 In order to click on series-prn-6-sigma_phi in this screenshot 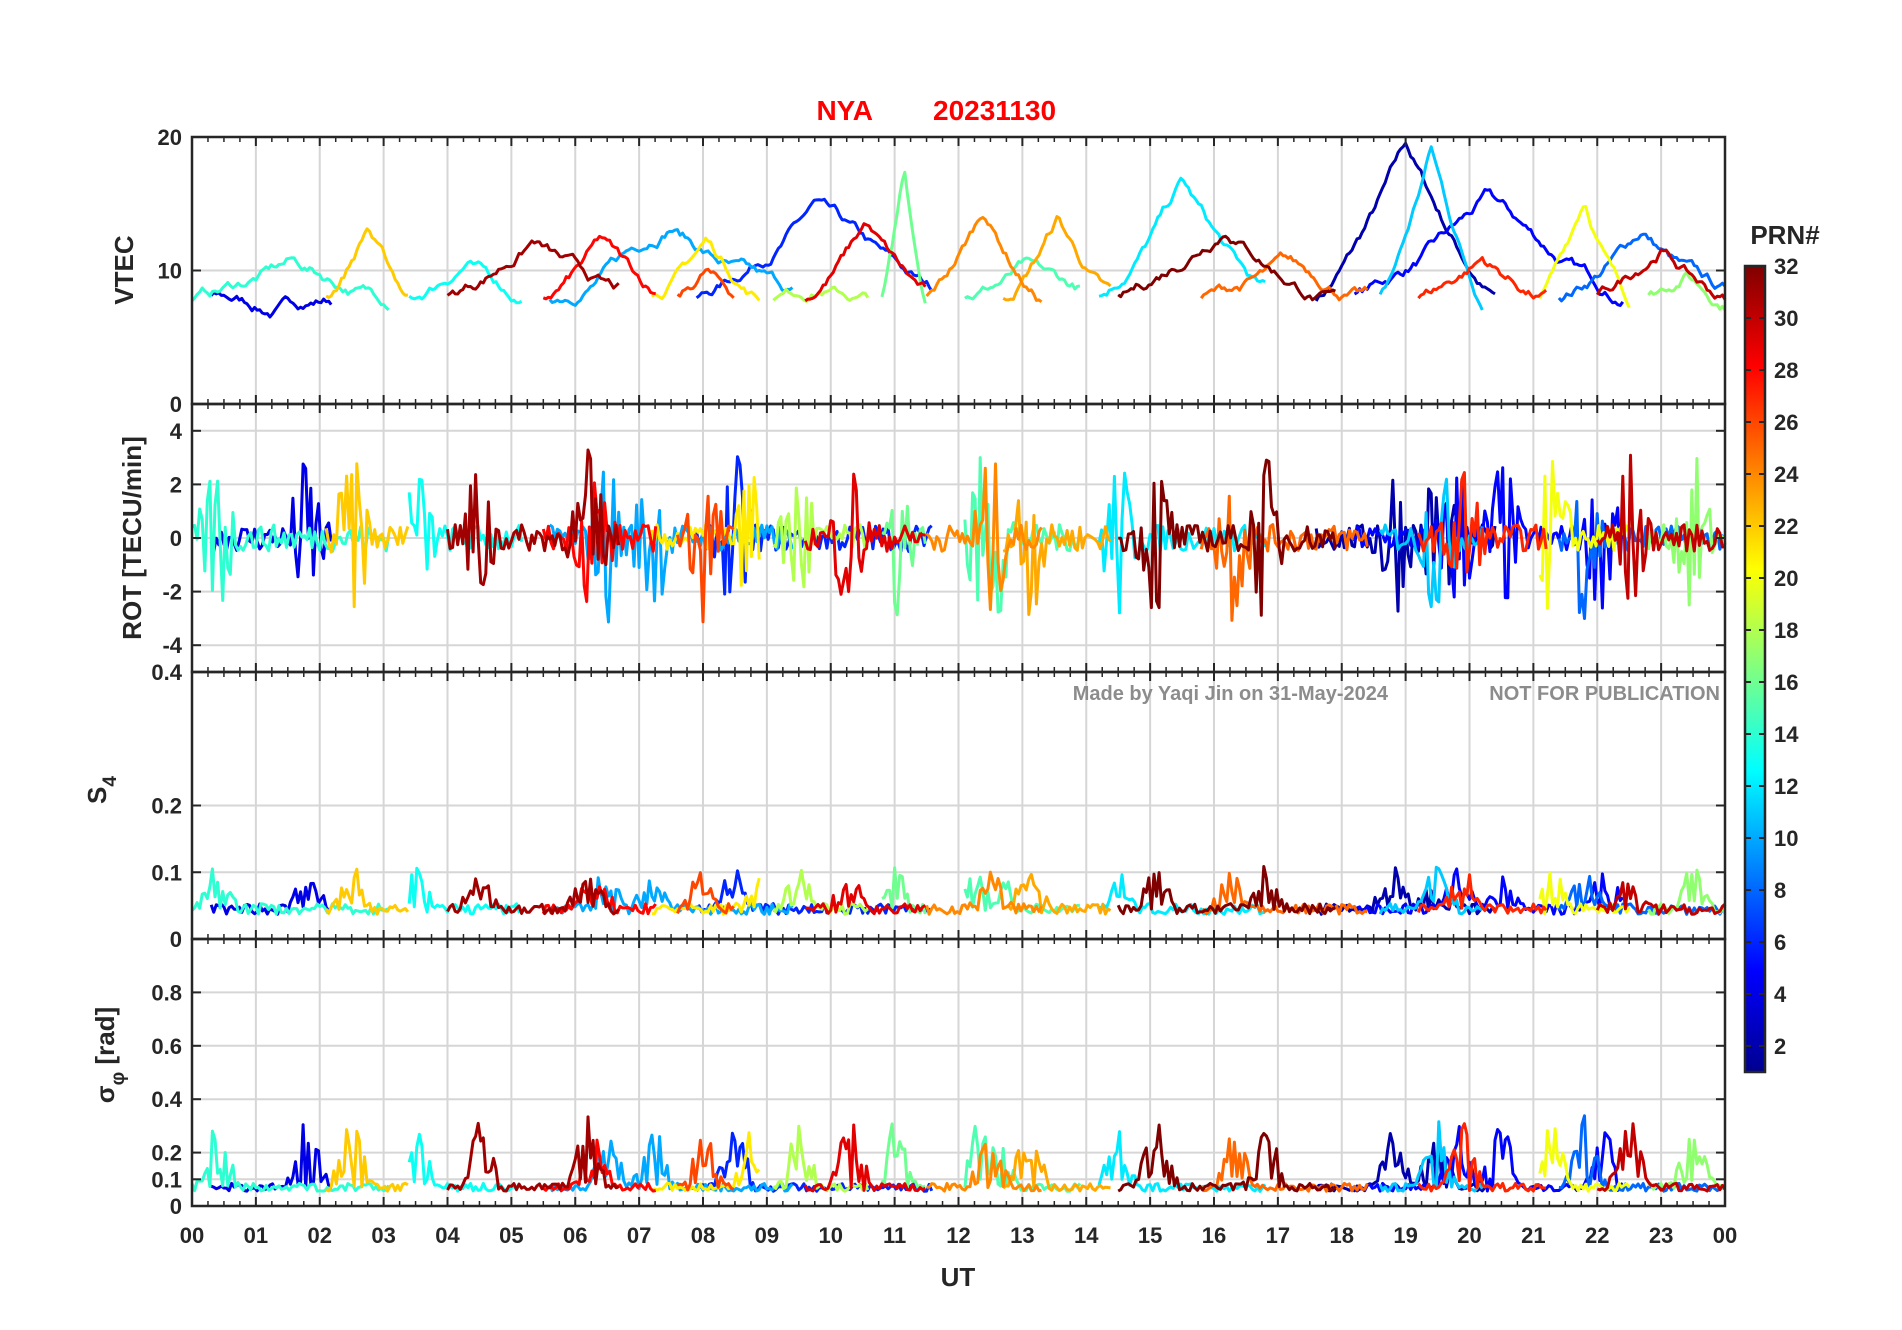, I will do `click(814, 1162)`.